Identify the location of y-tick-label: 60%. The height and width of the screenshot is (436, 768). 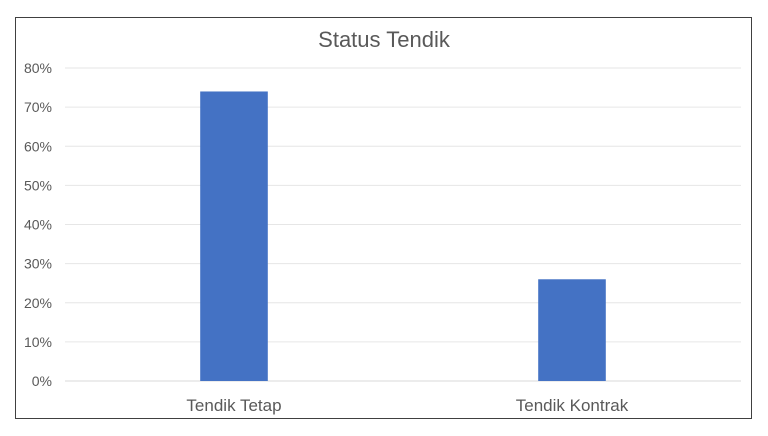
(38, 146).